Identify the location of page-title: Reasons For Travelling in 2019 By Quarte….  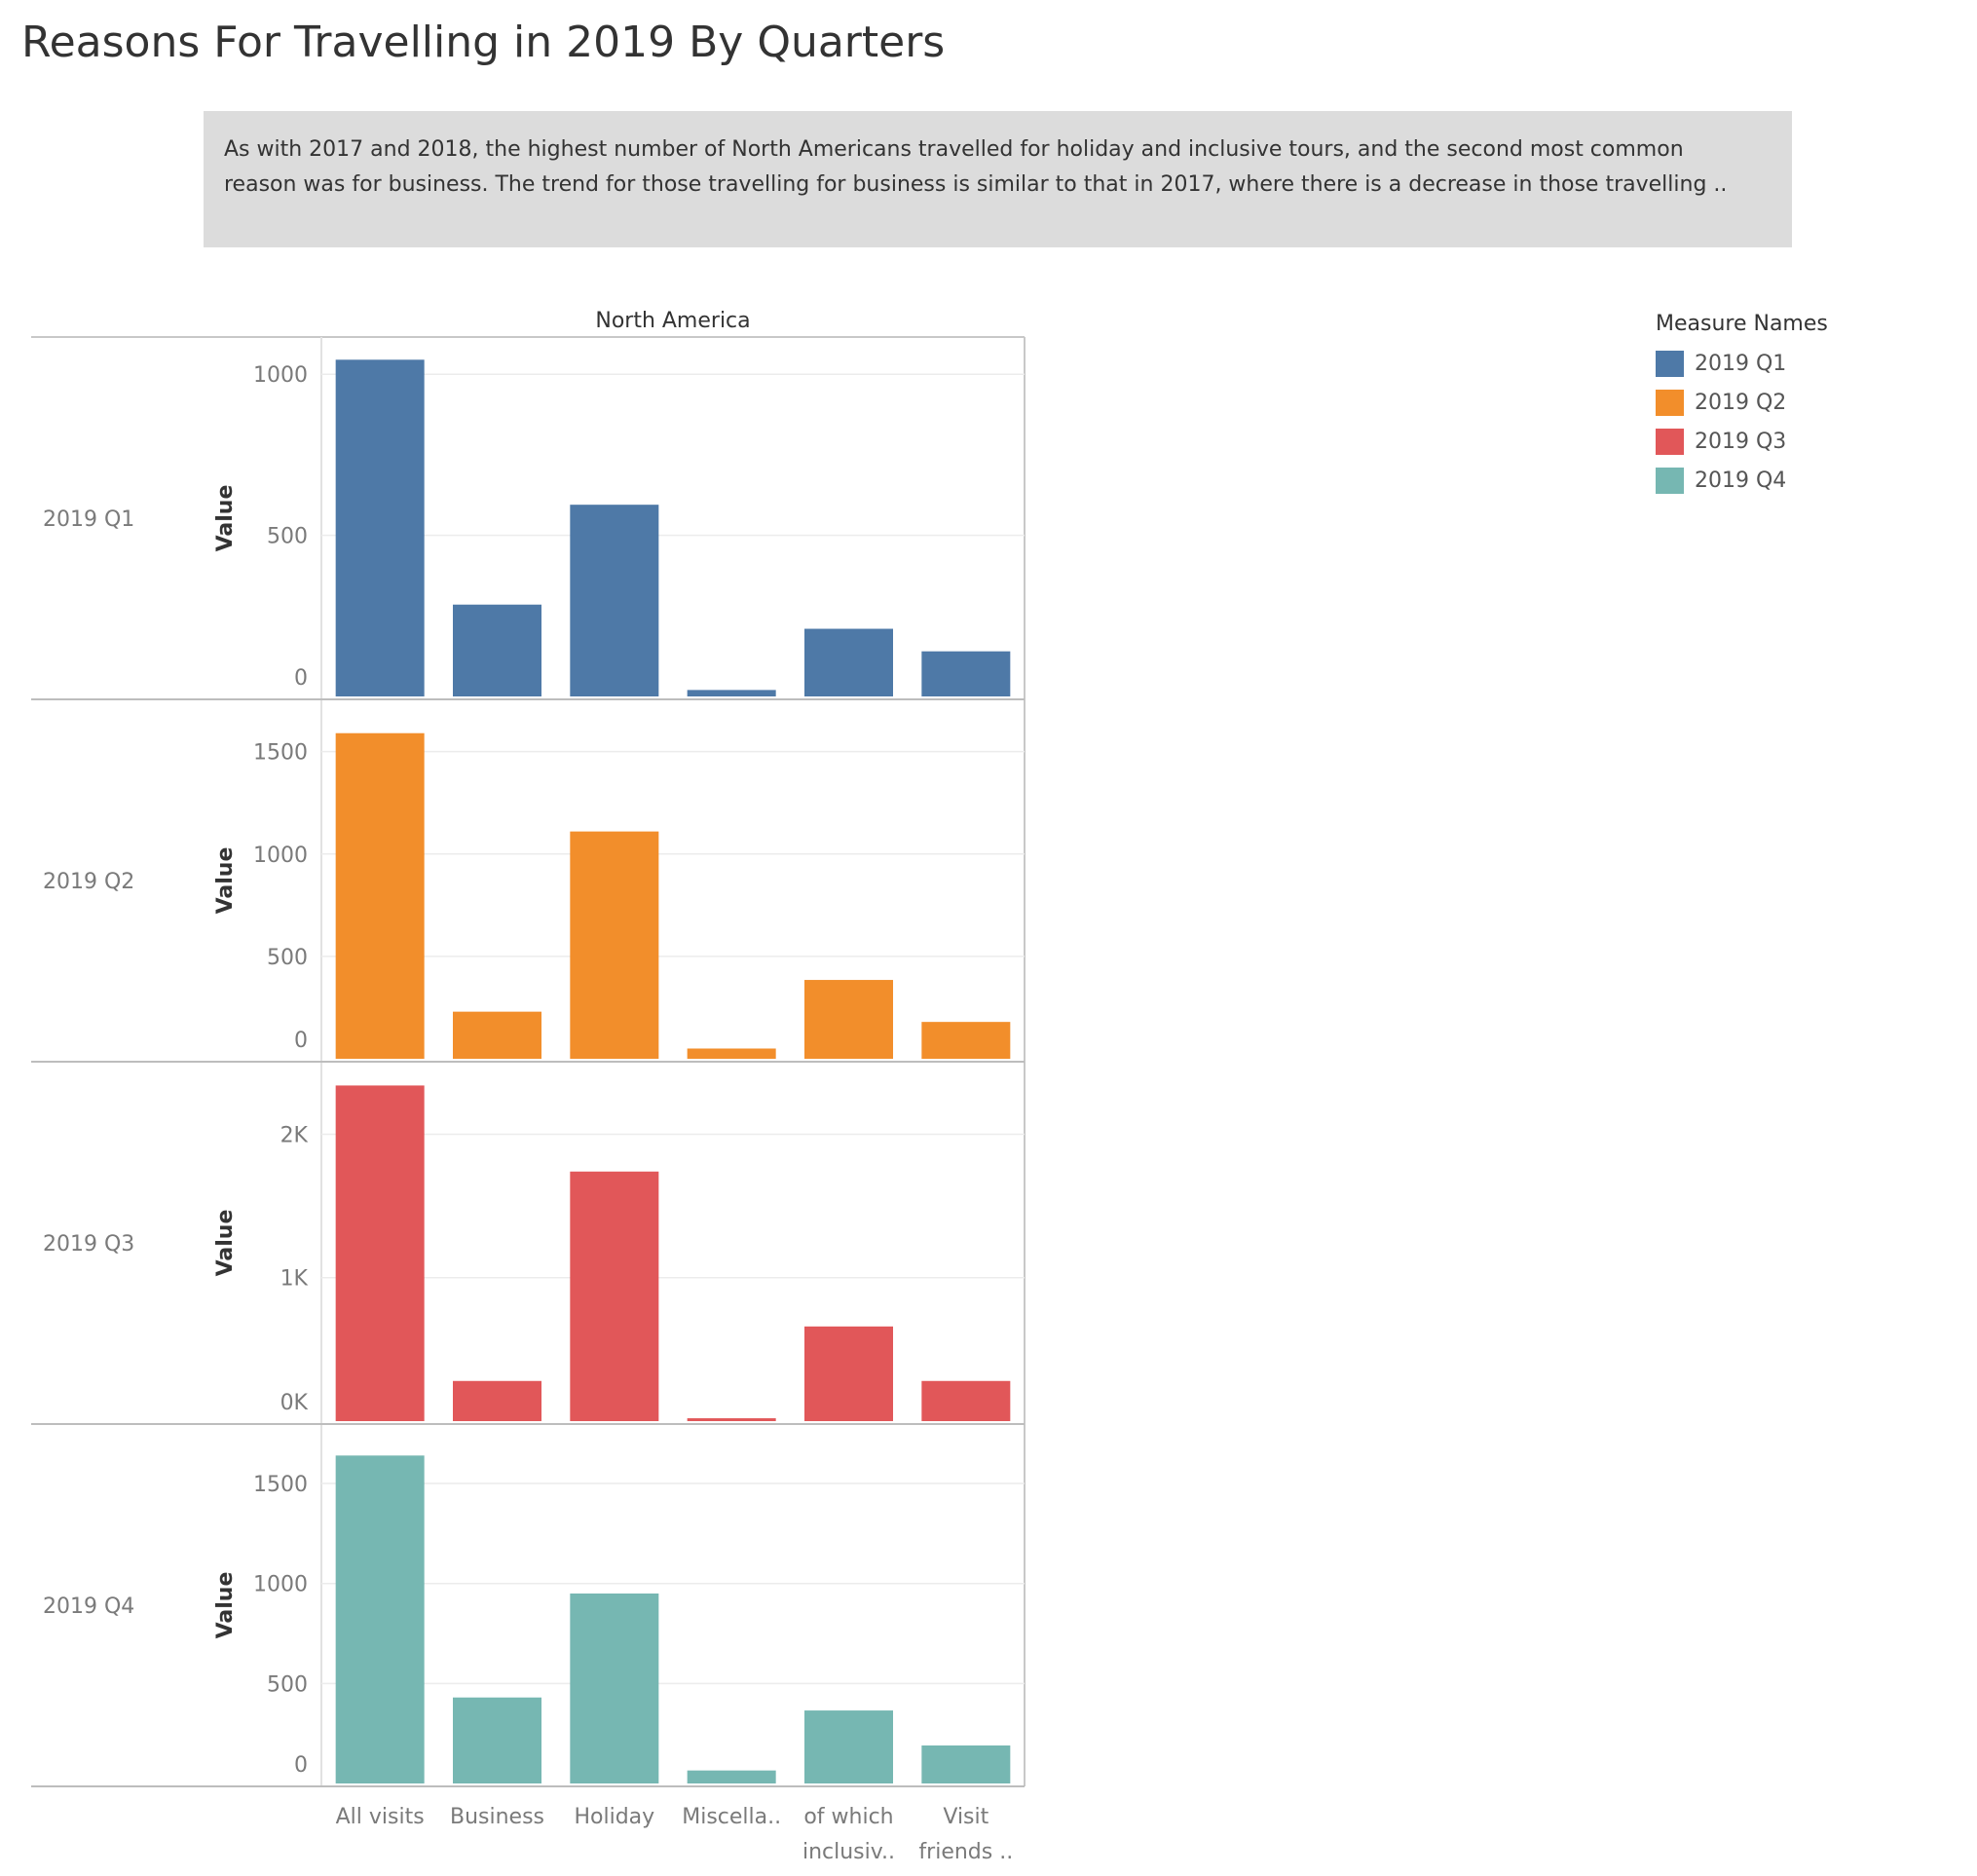
(484, 43).